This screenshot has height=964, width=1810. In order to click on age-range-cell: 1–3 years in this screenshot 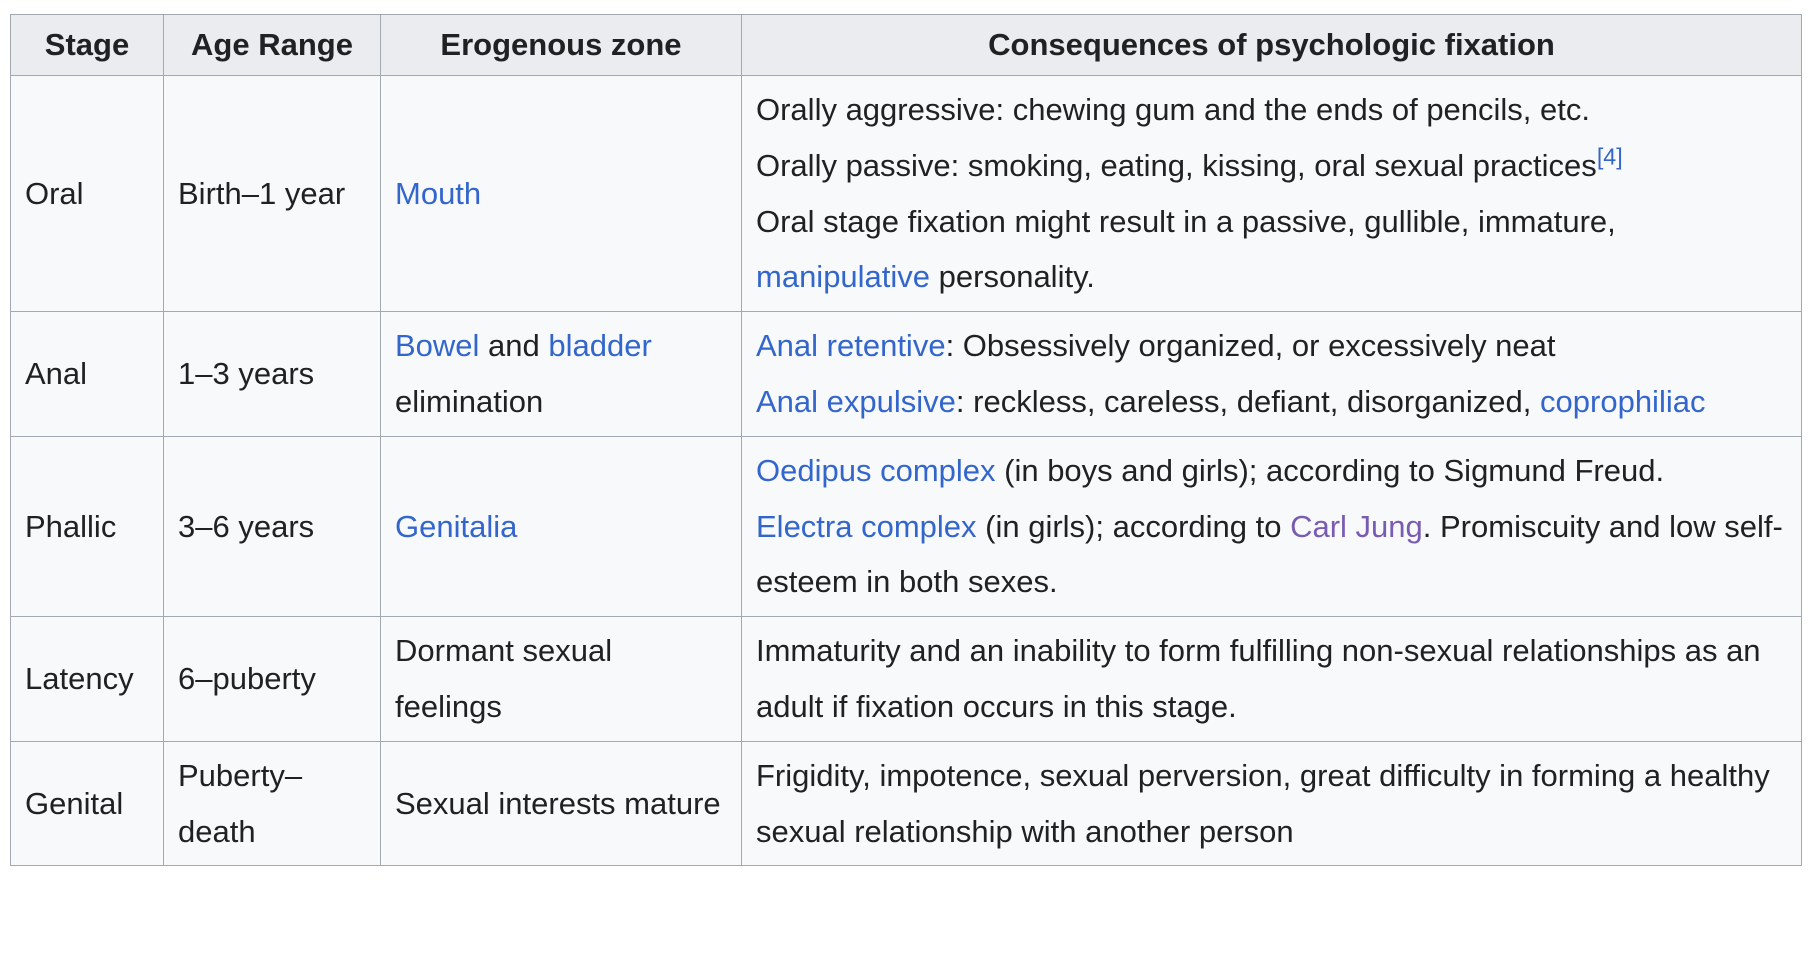, I will do `click(272, 374)`.